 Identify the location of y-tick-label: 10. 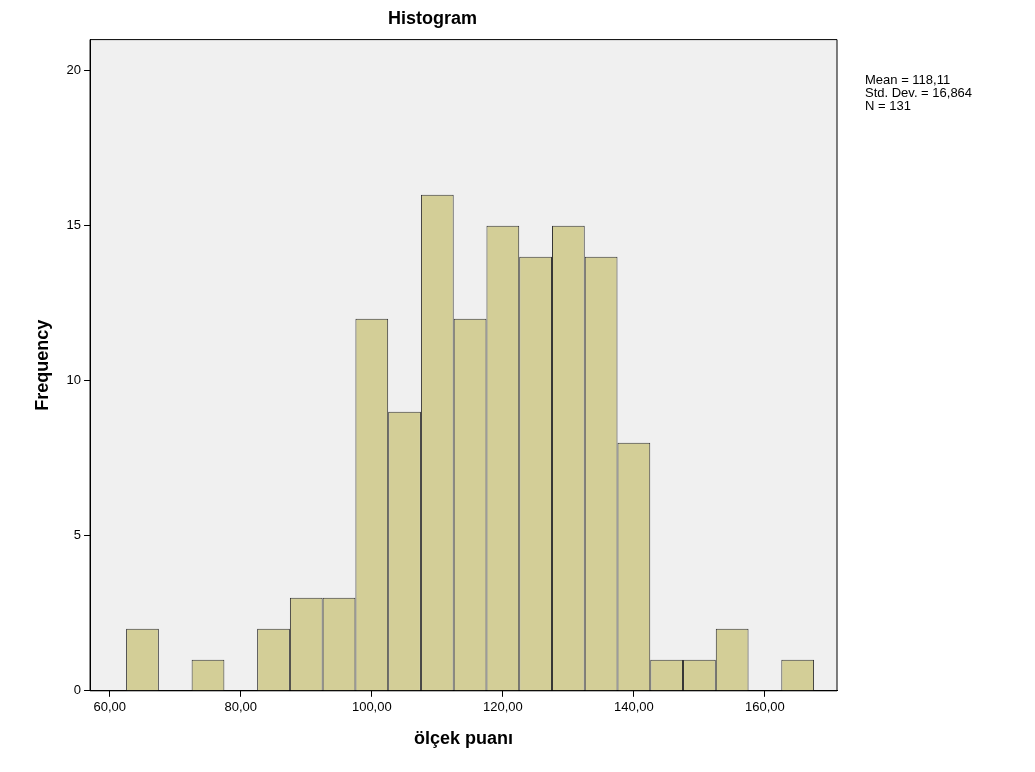
(74, 380).